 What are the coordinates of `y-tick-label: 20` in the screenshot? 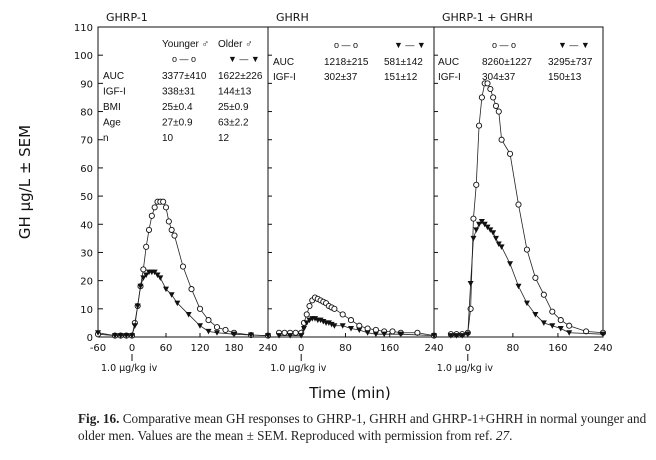 It's located at (86, 282).